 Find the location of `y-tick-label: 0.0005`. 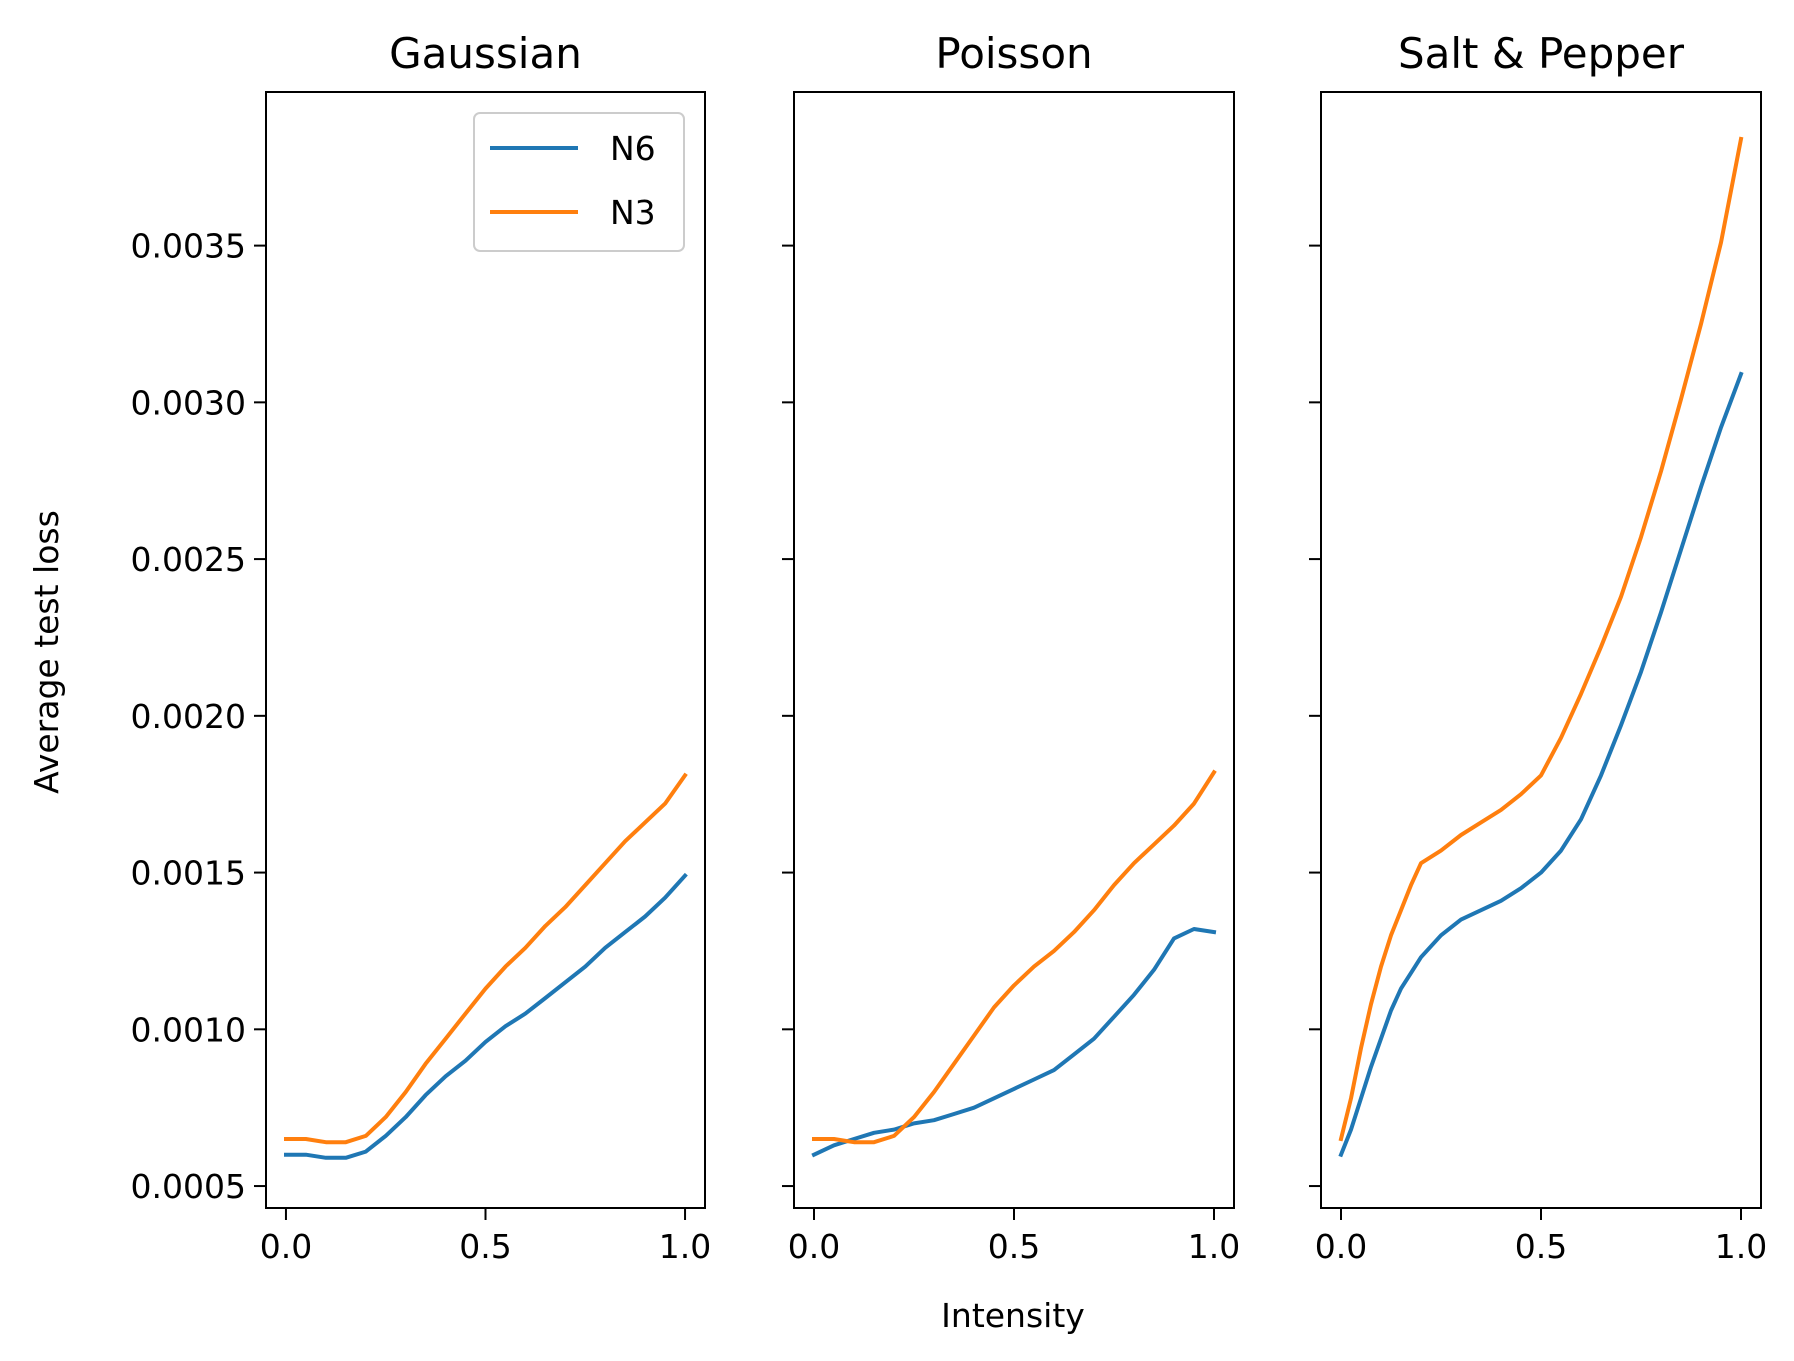

y-tick-label: 0.0005 is located at coordinates (188, 1186).